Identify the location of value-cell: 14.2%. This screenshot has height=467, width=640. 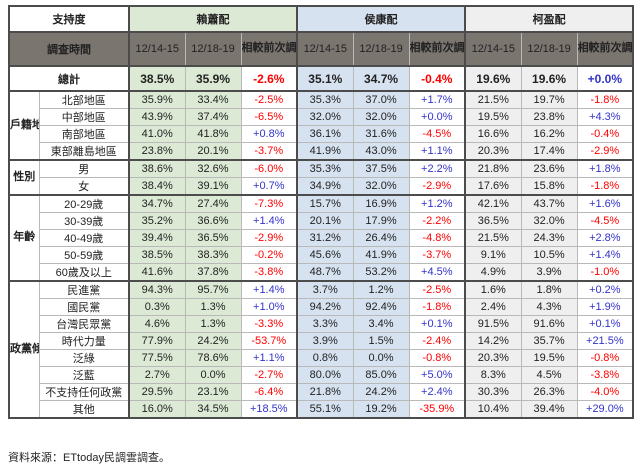
(493, 341).